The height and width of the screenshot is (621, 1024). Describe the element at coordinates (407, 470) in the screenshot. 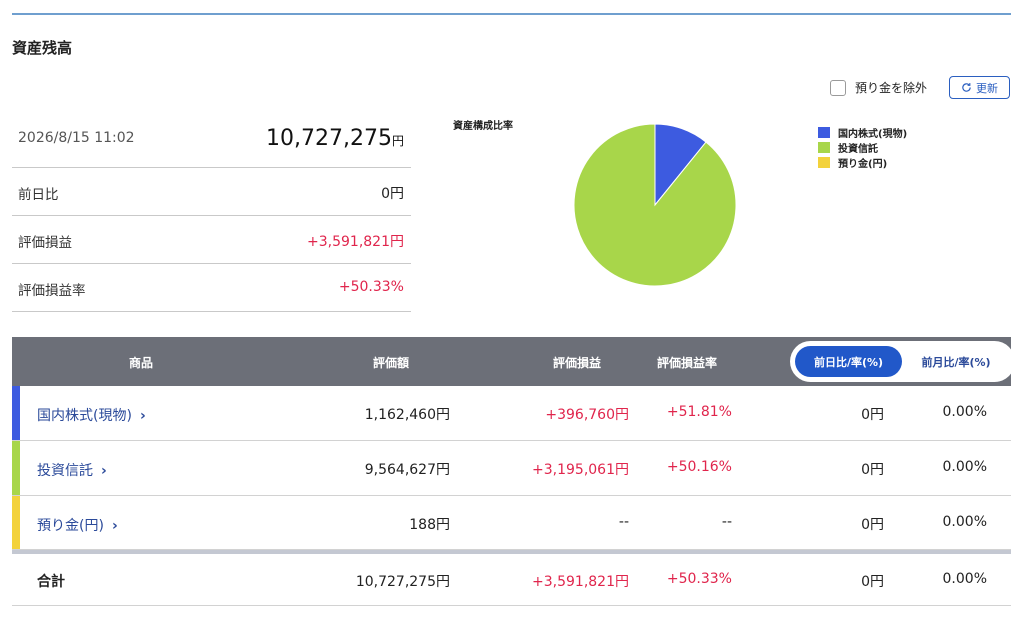

I see `cell-value: 9,564,627円` at that location.